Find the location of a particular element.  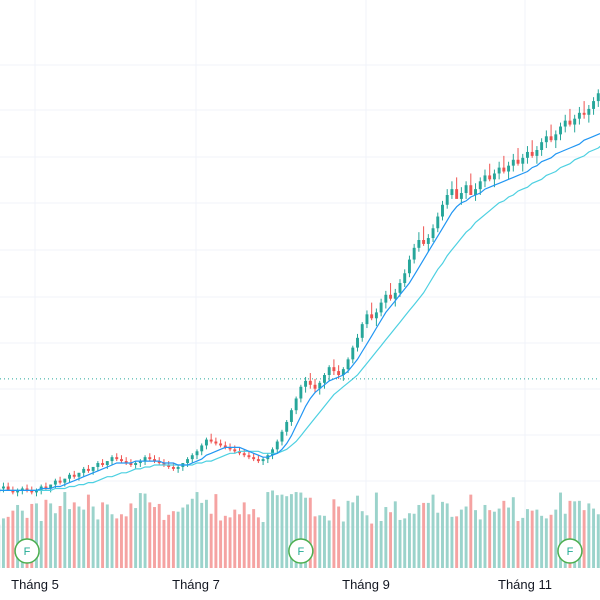

event-flag-label: F is located at coordinates (300, 552).